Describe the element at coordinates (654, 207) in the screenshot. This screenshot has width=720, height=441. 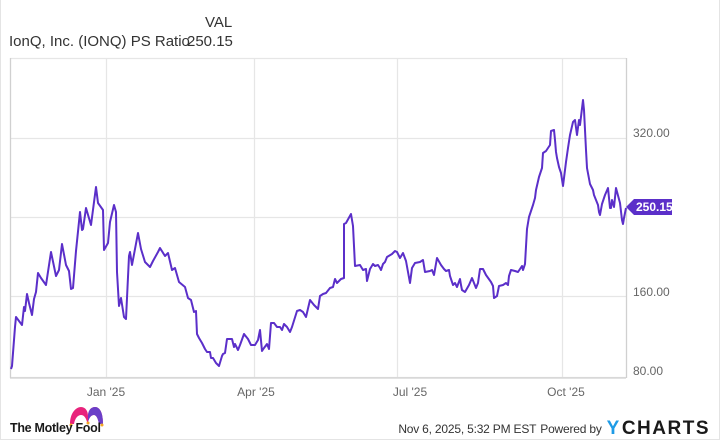
I see `last-value-text: 250.15` at that location.